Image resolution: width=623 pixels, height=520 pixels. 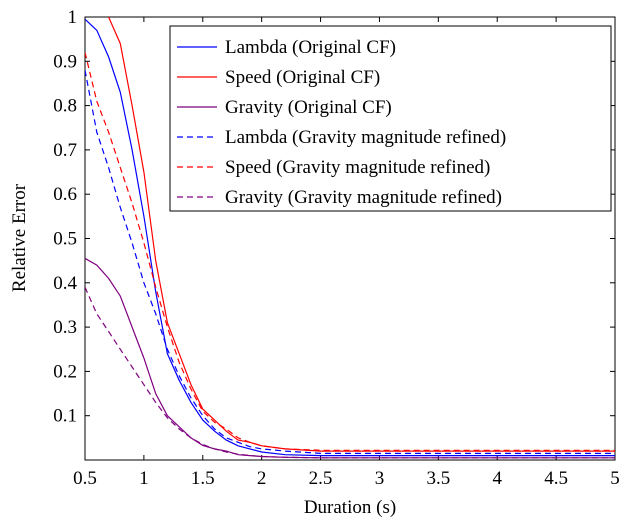 What do you see at coordinates (308, 107) in the screenshot?
I see `legend-label: Gravity (Original CF)` at bounding box center [308, 107].